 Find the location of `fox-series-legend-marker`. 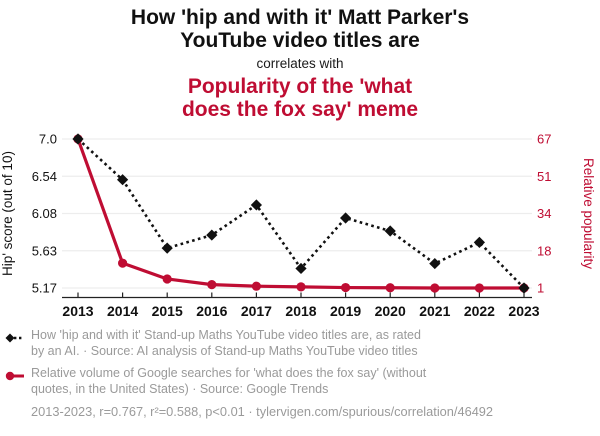

fox-series-legend-marker is located at coordinates (14, 376).